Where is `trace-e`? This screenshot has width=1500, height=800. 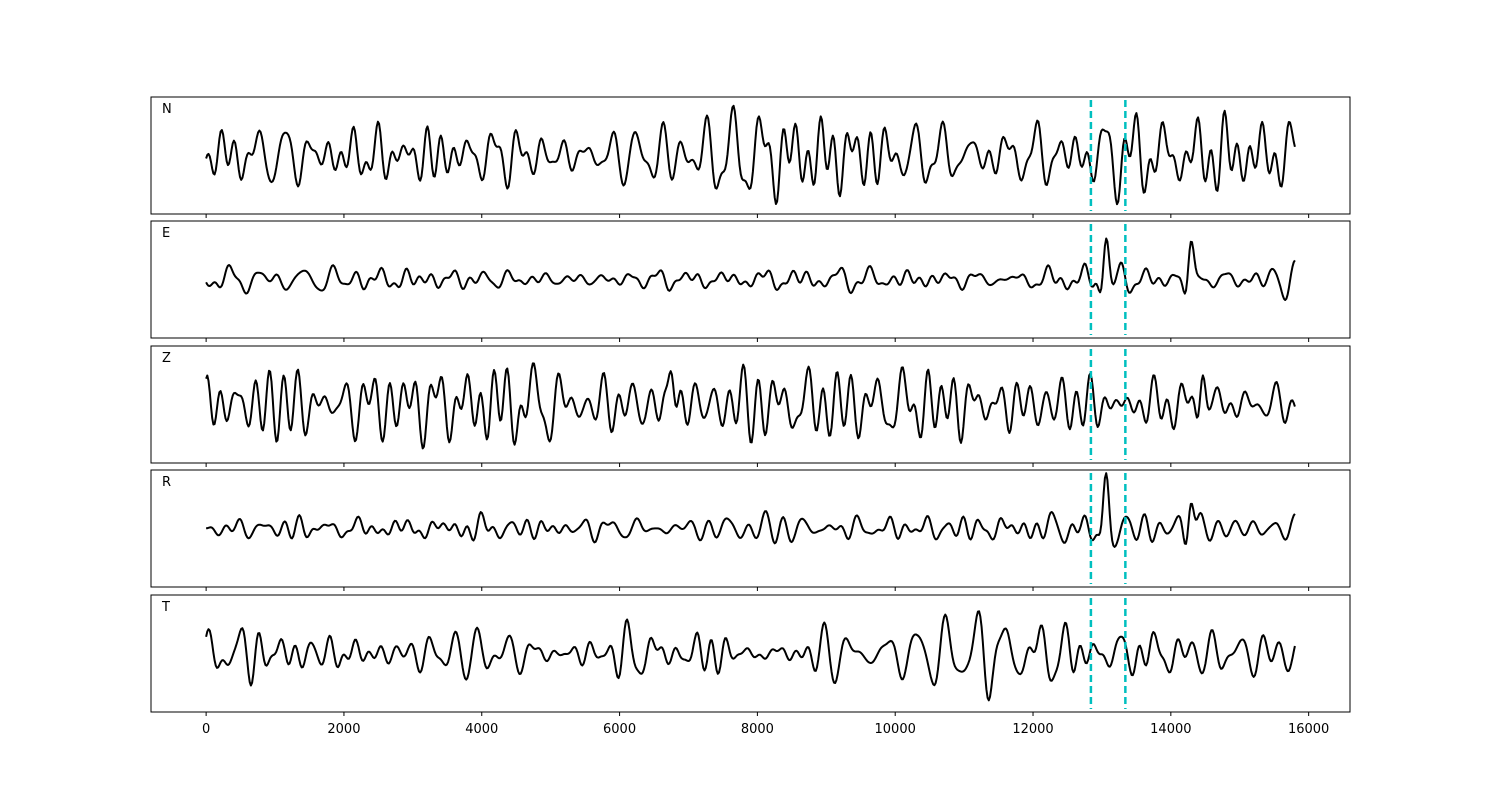
trace-e is located at coordinates (750, 269).